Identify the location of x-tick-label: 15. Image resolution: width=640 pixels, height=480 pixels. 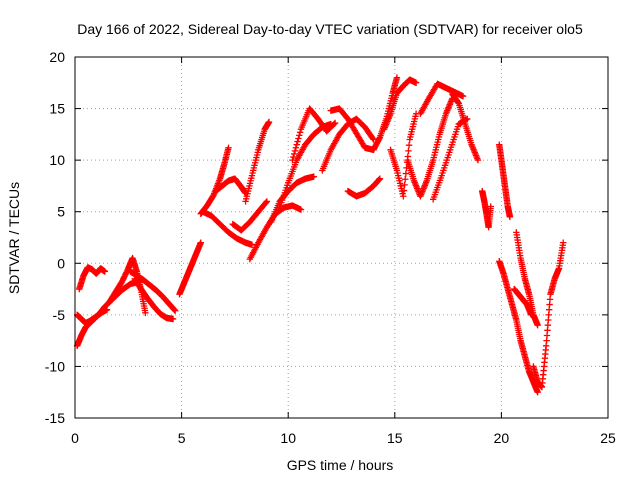
(395, 438).